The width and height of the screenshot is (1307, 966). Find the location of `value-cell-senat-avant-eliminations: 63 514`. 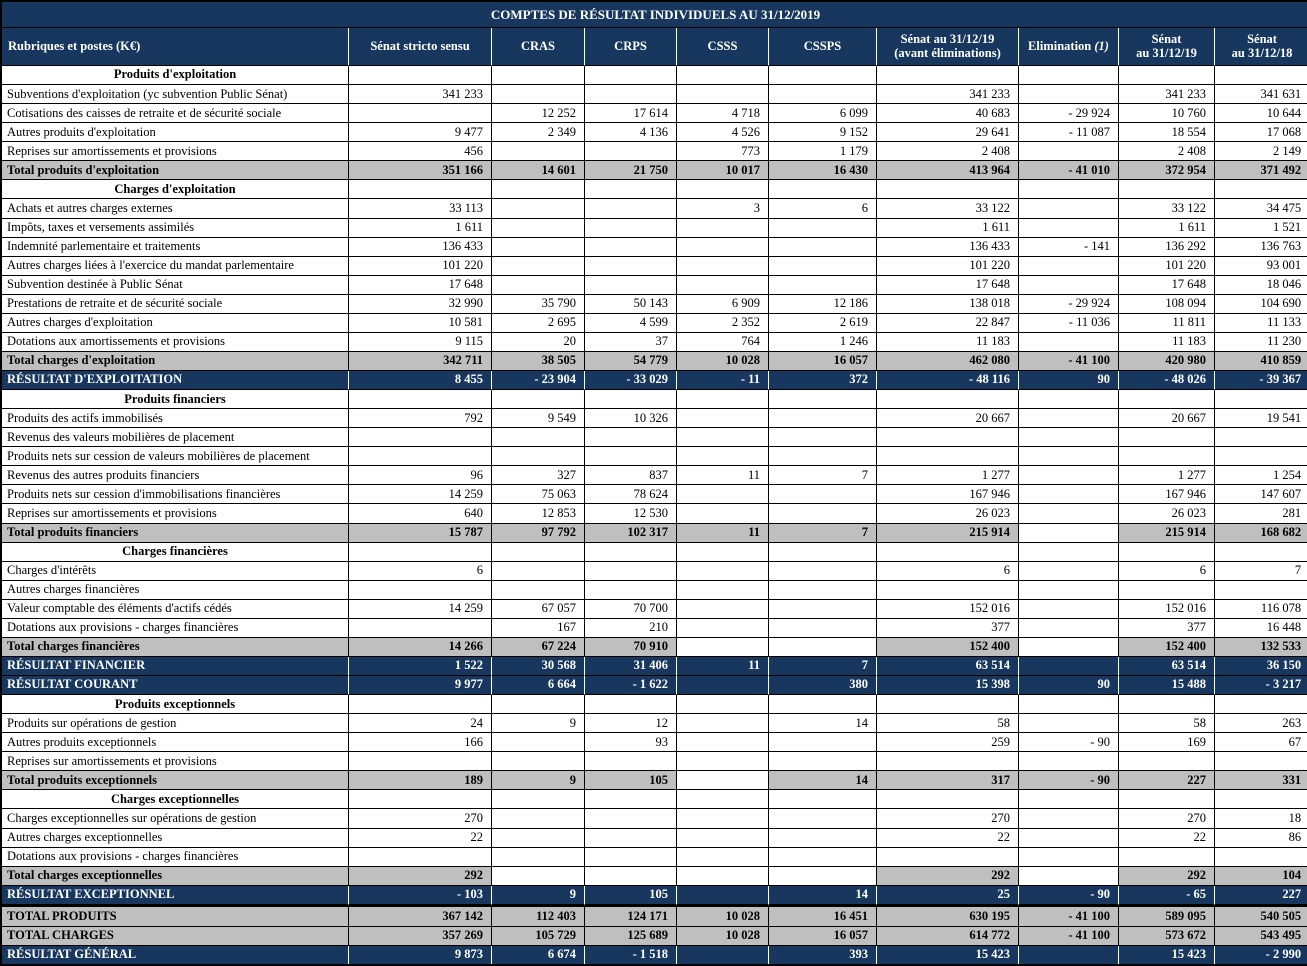

value-cell-senat-avant-eliminations: 63 514 is located at coordinates (948, 666).